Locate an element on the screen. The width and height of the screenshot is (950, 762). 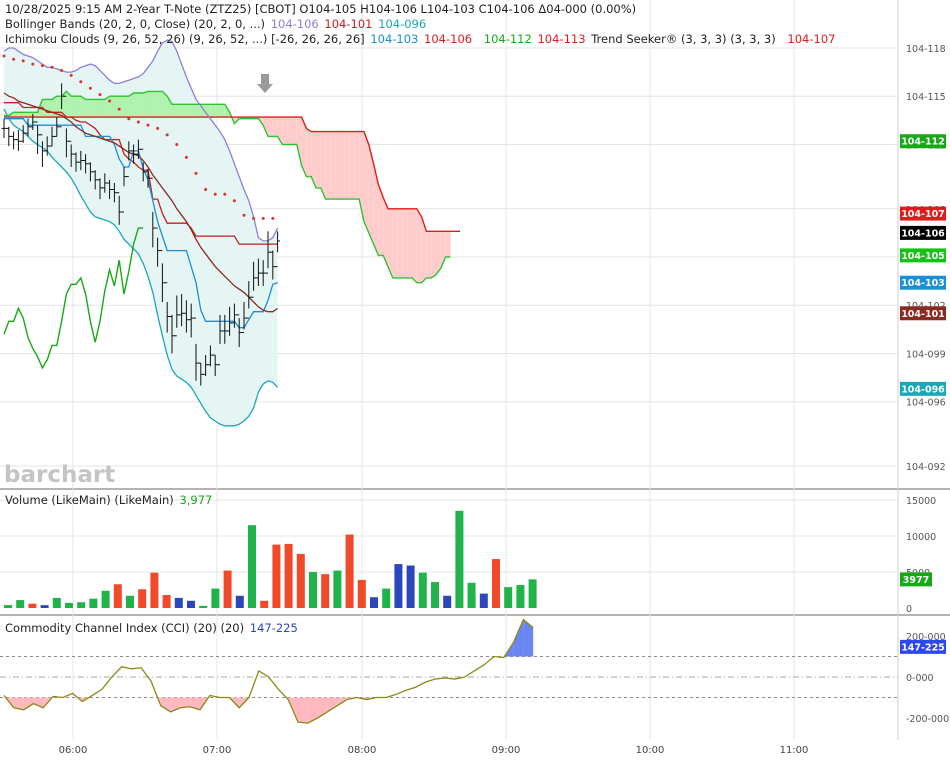
time-tick-label: 06:00 is located at coordinates (73, 750).